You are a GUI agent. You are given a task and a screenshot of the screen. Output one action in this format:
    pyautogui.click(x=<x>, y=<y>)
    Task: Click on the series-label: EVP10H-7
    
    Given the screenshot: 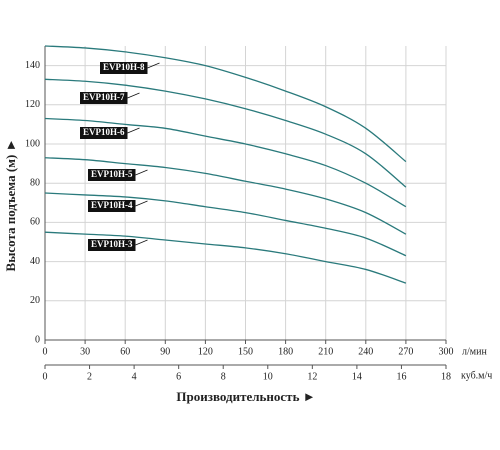 What is the action you would take?
    pyautogui.click(x=104, y=97)
    